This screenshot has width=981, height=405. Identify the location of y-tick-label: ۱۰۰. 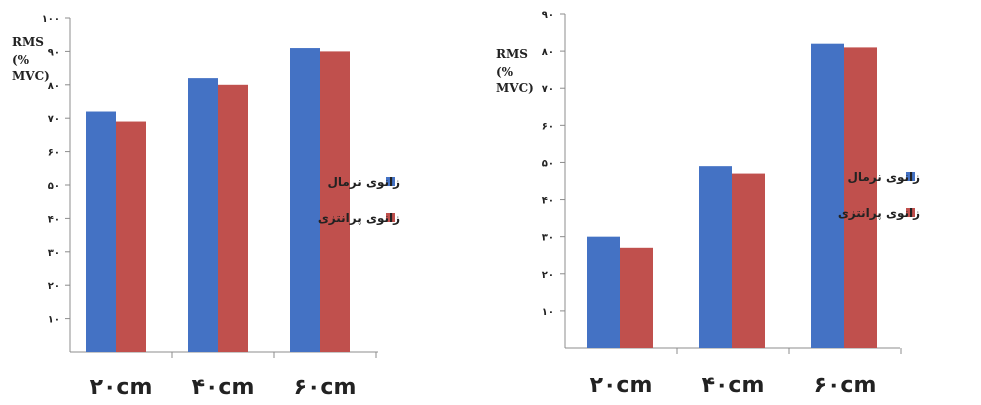
(51, 19).